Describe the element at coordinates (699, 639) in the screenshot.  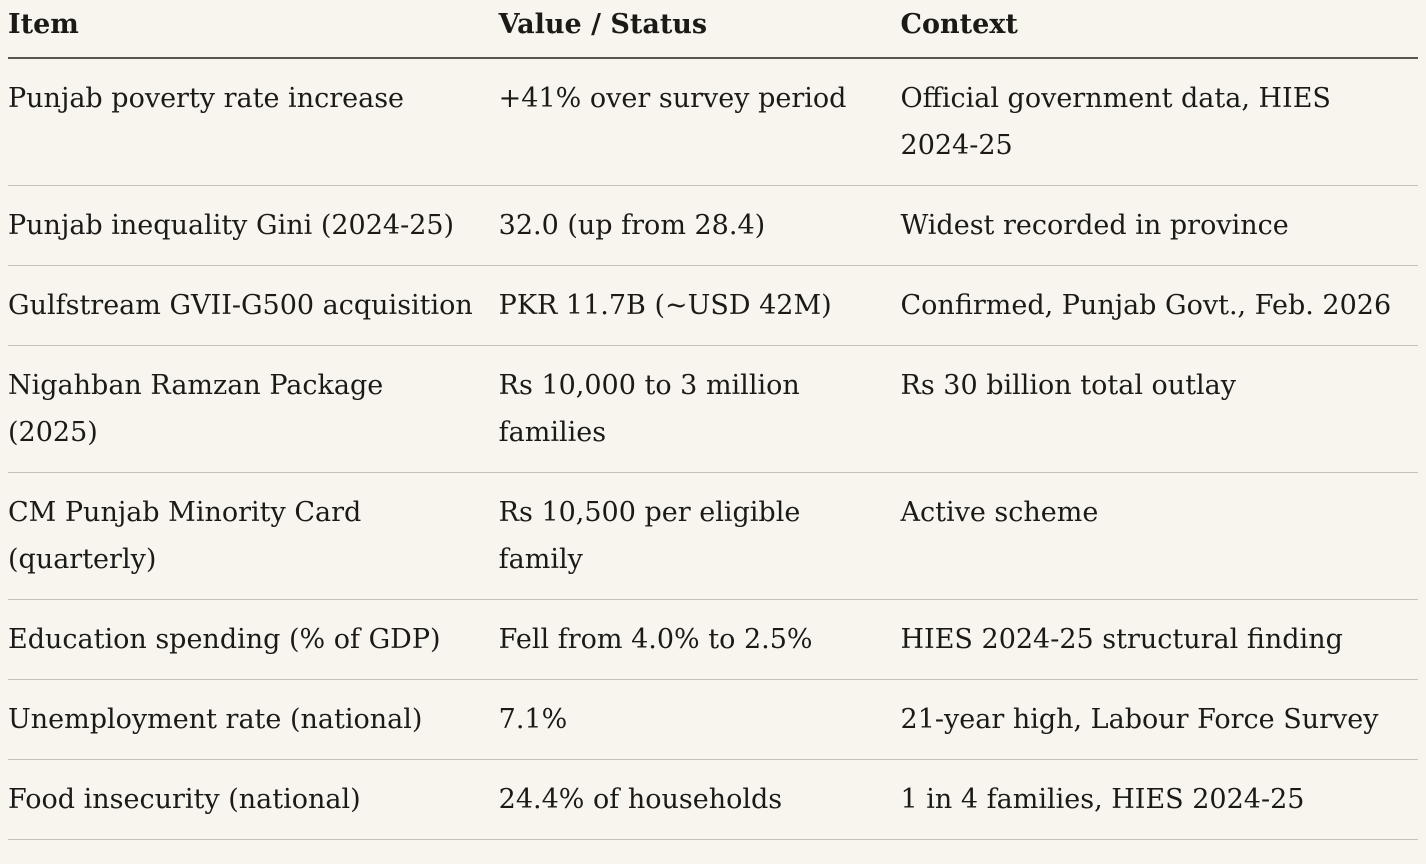
I see `value-status-cell: Fell from 4.0% to 2.5%` at that location.